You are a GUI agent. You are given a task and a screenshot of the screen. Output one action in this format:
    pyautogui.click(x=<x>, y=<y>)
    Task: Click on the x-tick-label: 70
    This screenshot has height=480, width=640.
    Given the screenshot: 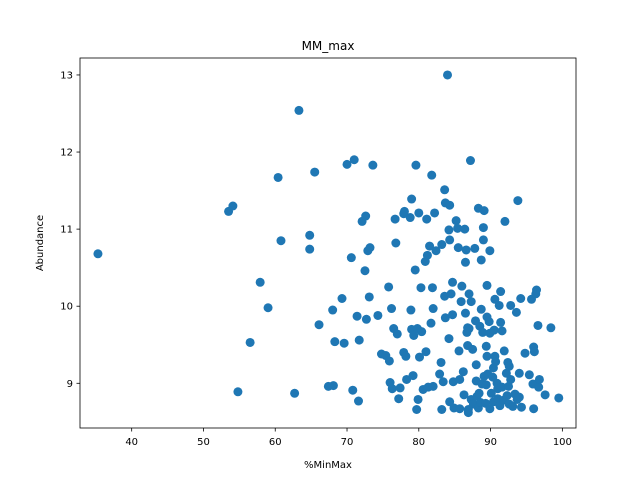 What is the action you would take?
    pyautogui.click(x=347, y=442)
    